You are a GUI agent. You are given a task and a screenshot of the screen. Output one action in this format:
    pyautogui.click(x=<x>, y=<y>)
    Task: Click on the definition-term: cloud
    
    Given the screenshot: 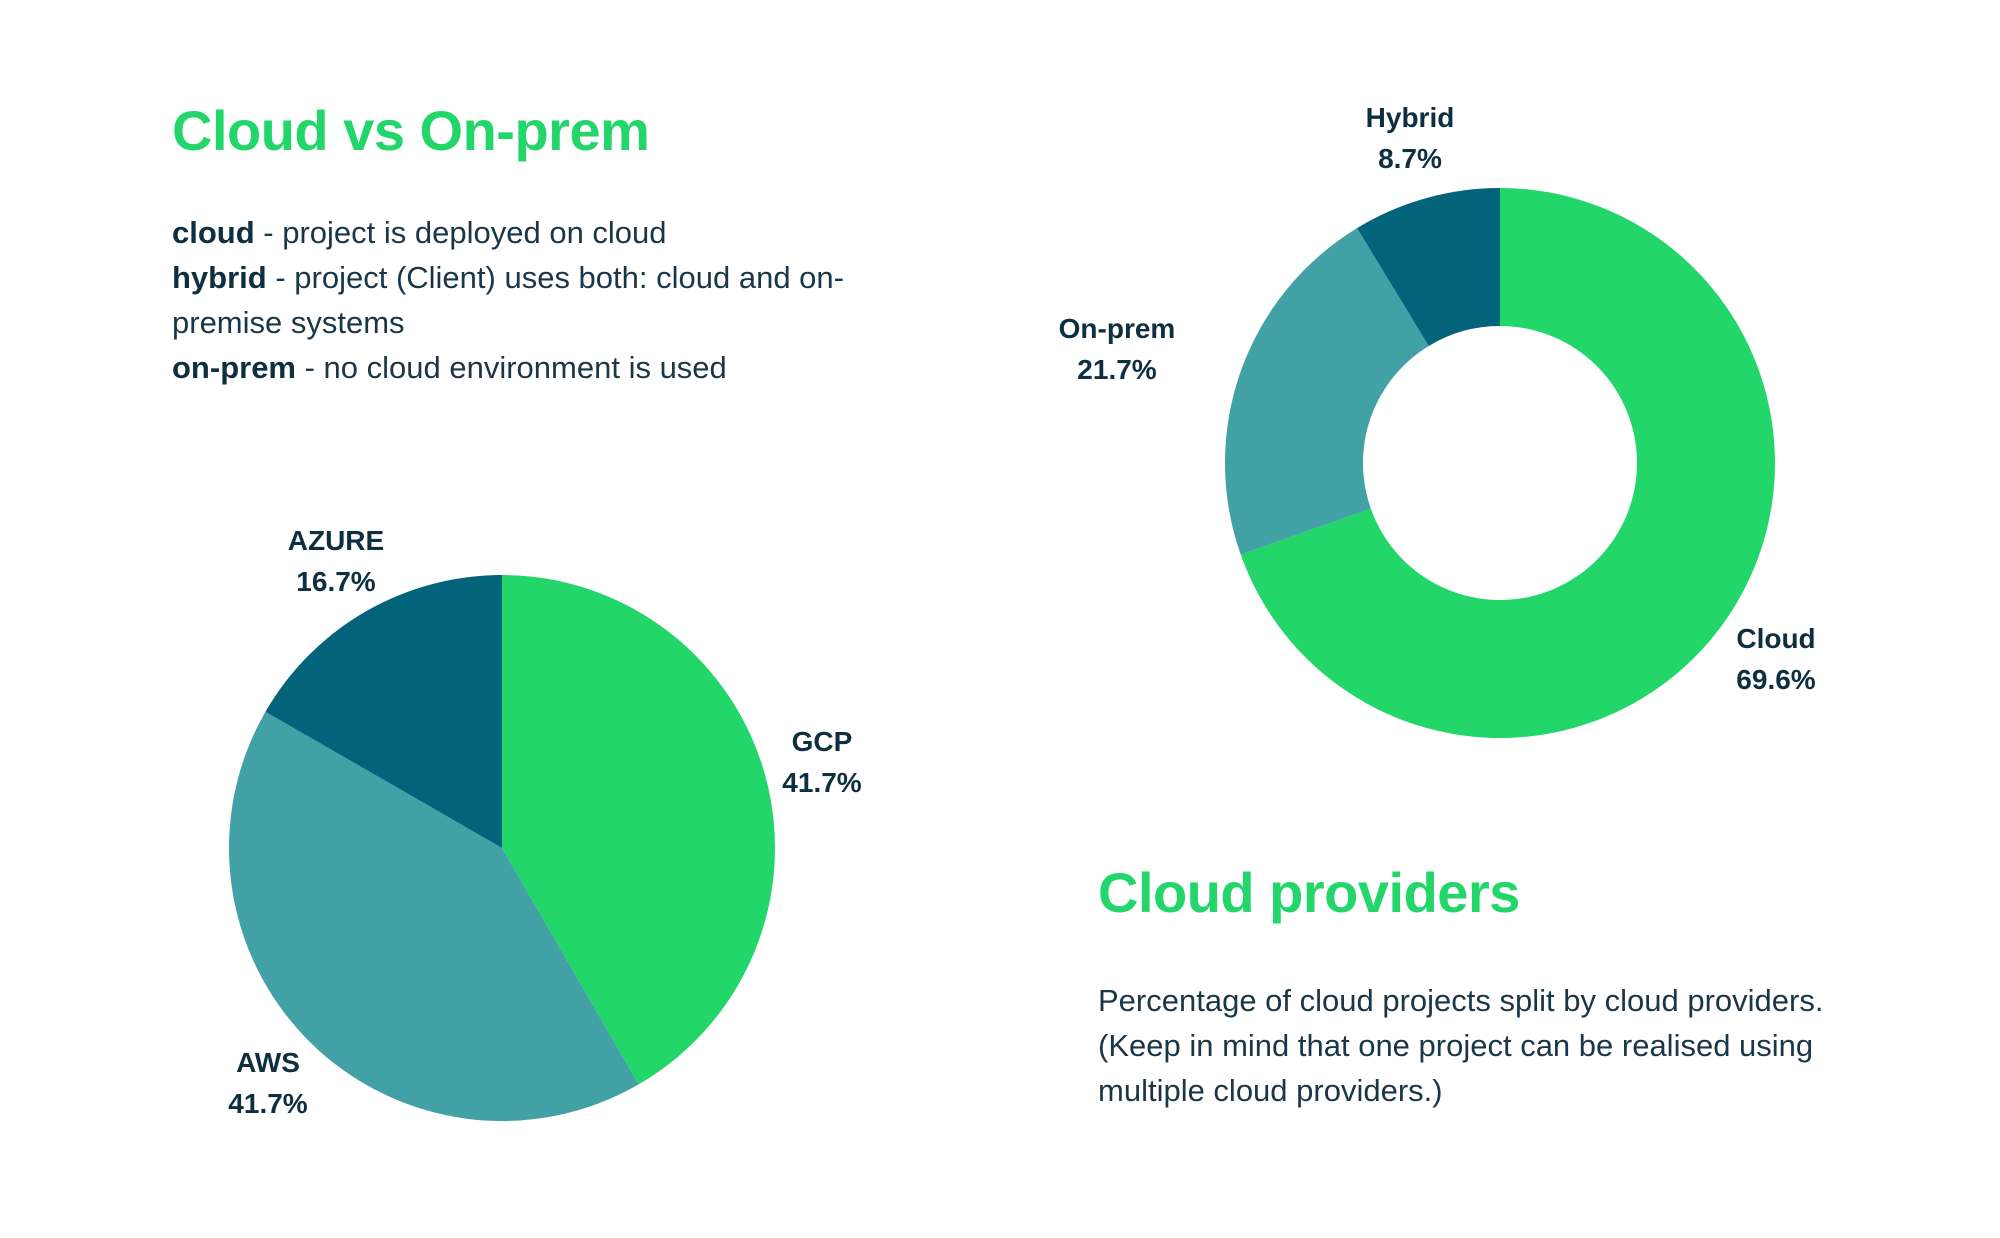 What is the action you would take?
    pyautogui.click(x=213, y=232)
    